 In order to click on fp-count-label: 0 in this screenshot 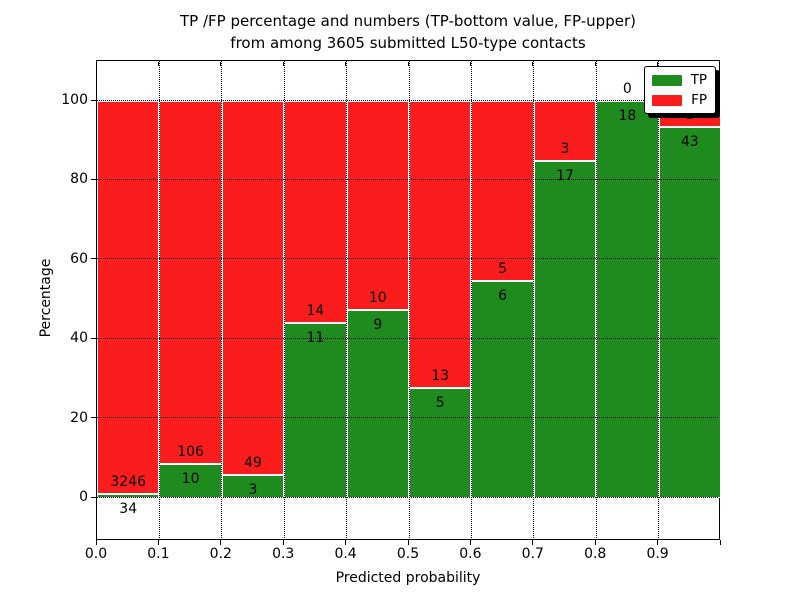, I will do `click(627, 89)`.